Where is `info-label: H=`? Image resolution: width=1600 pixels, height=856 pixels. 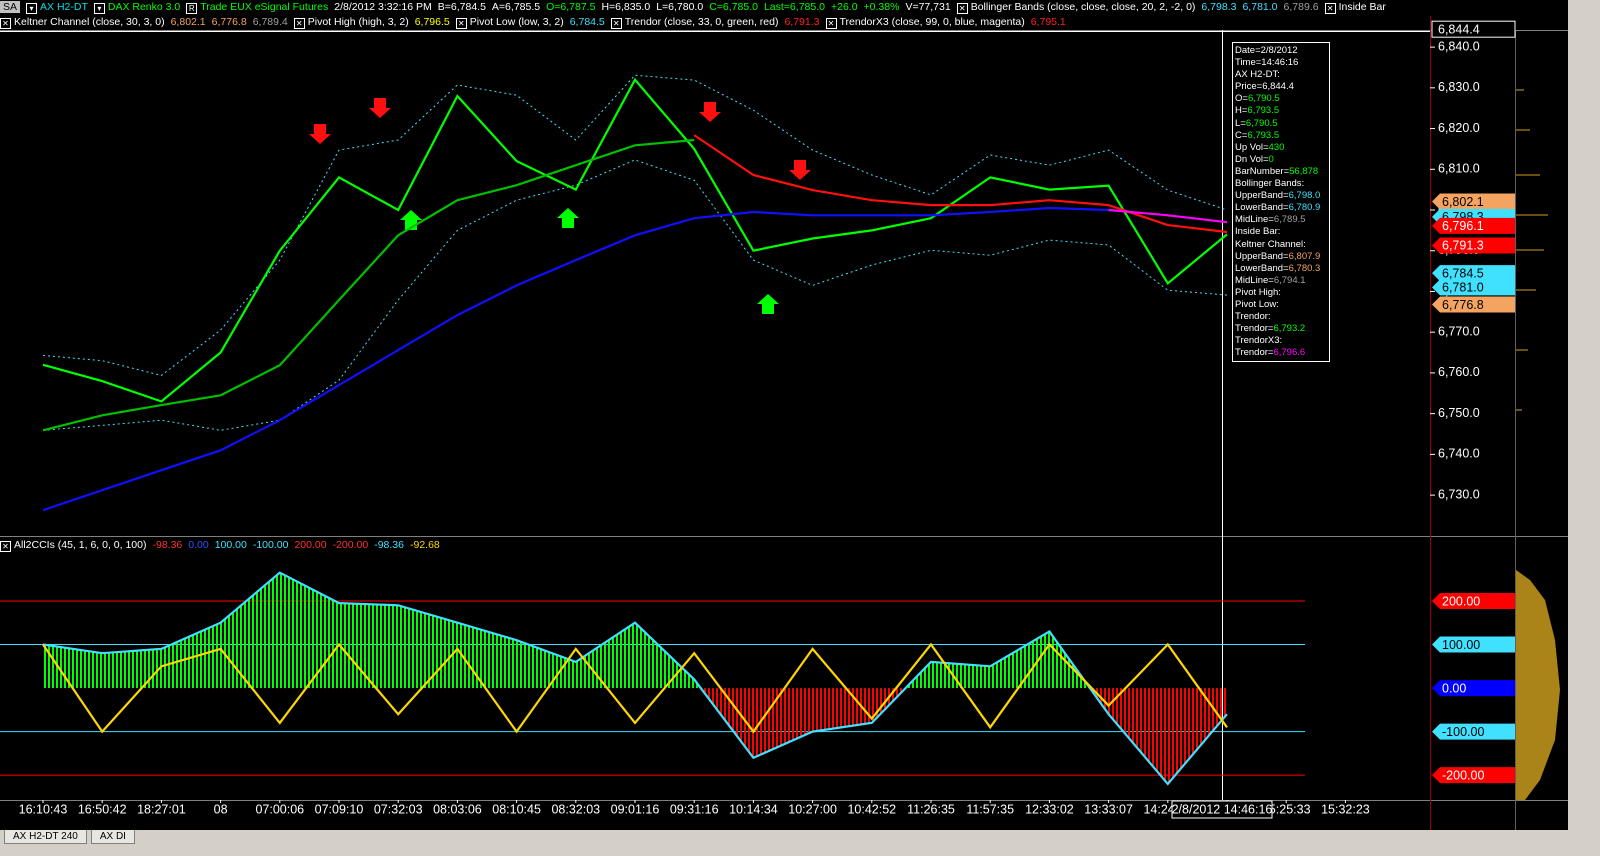 info-label: H= is located at coordinates (1241, 111).